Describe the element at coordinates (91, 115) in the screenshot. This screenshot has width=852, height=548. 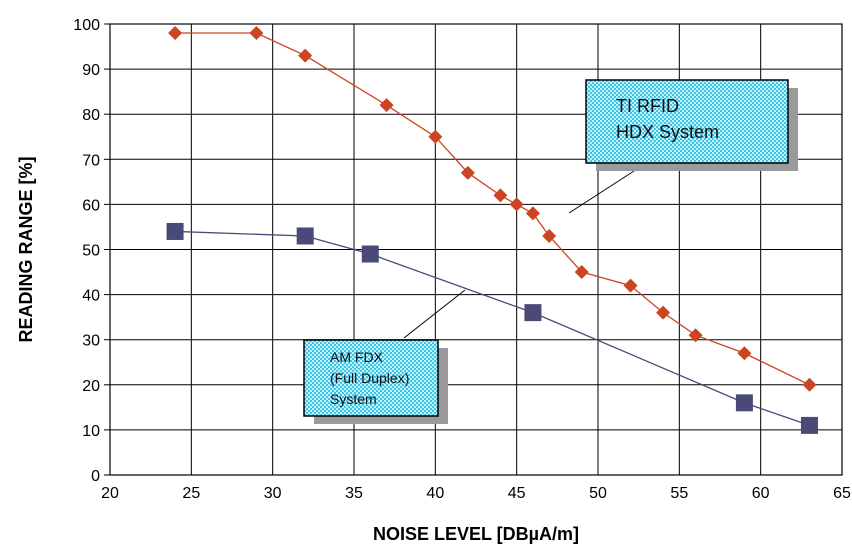
I see `y-tick-label: 80` at that location.